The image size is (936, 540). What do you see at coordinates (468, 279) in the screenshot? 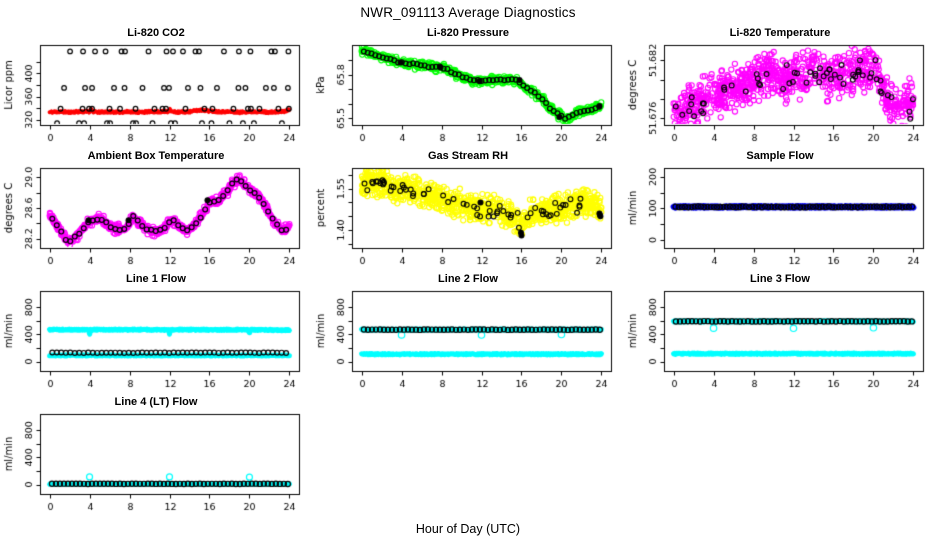
I see `chart-title: Line 2 Flow` at bounding box center [468, 279].